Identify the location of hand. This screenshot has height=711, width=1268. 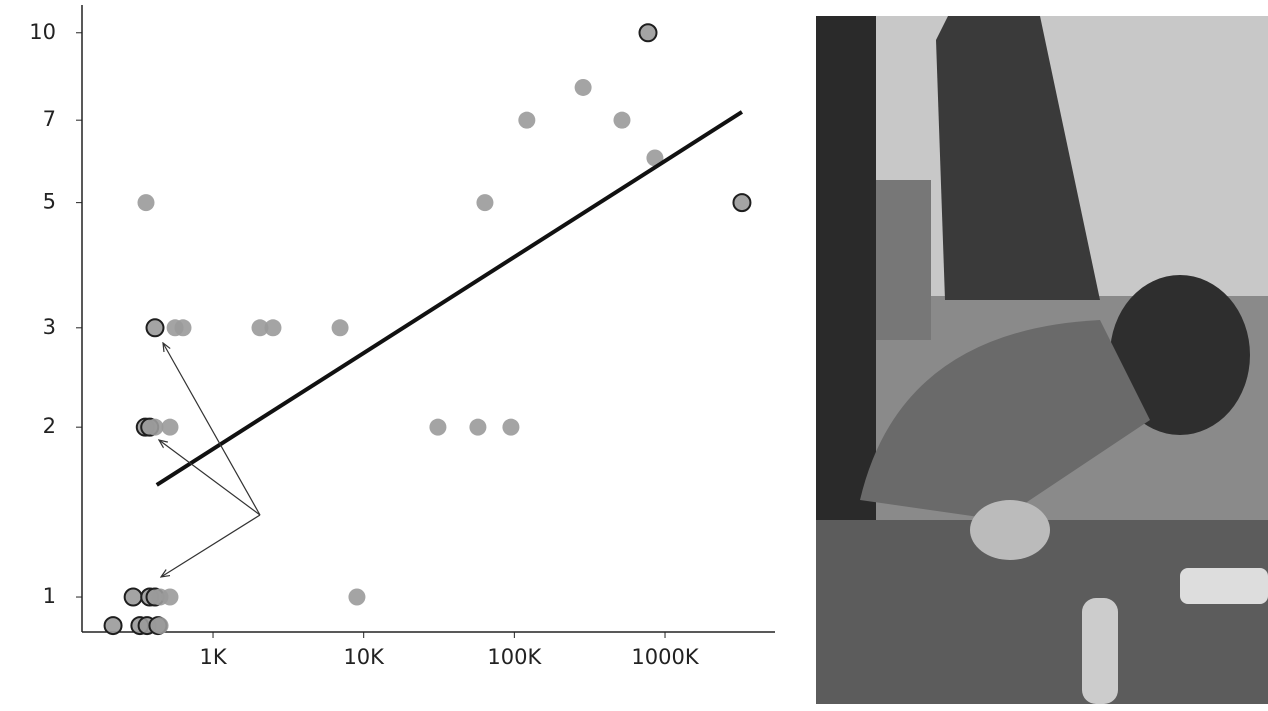
(1010, 530).